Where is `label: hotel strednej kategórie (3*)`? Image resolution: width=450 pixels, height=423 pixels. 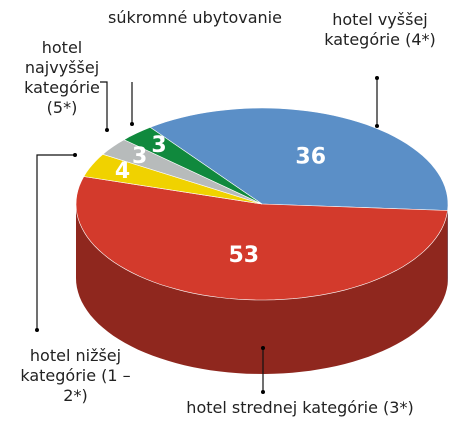
label: hotel strednej kategórie (3*) is located at coordinates (300, 407).